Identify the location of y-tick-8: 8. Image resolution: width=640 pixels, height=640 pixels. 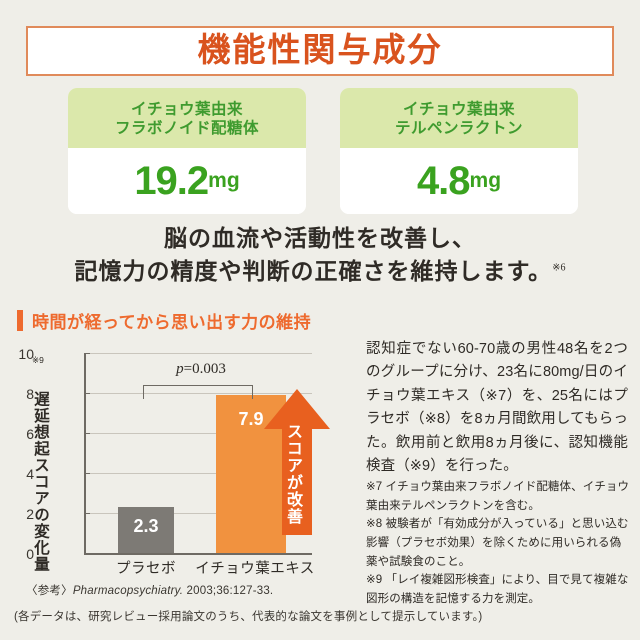
(30, 394).